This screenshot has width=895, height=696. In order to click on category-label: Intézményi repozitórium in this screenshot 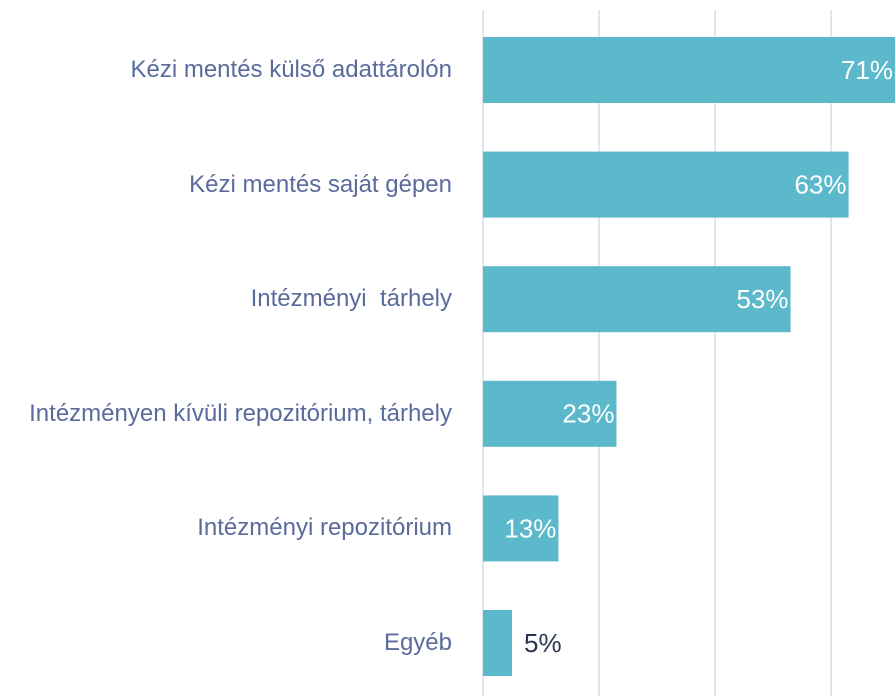, I will do `click(324, 528)`.